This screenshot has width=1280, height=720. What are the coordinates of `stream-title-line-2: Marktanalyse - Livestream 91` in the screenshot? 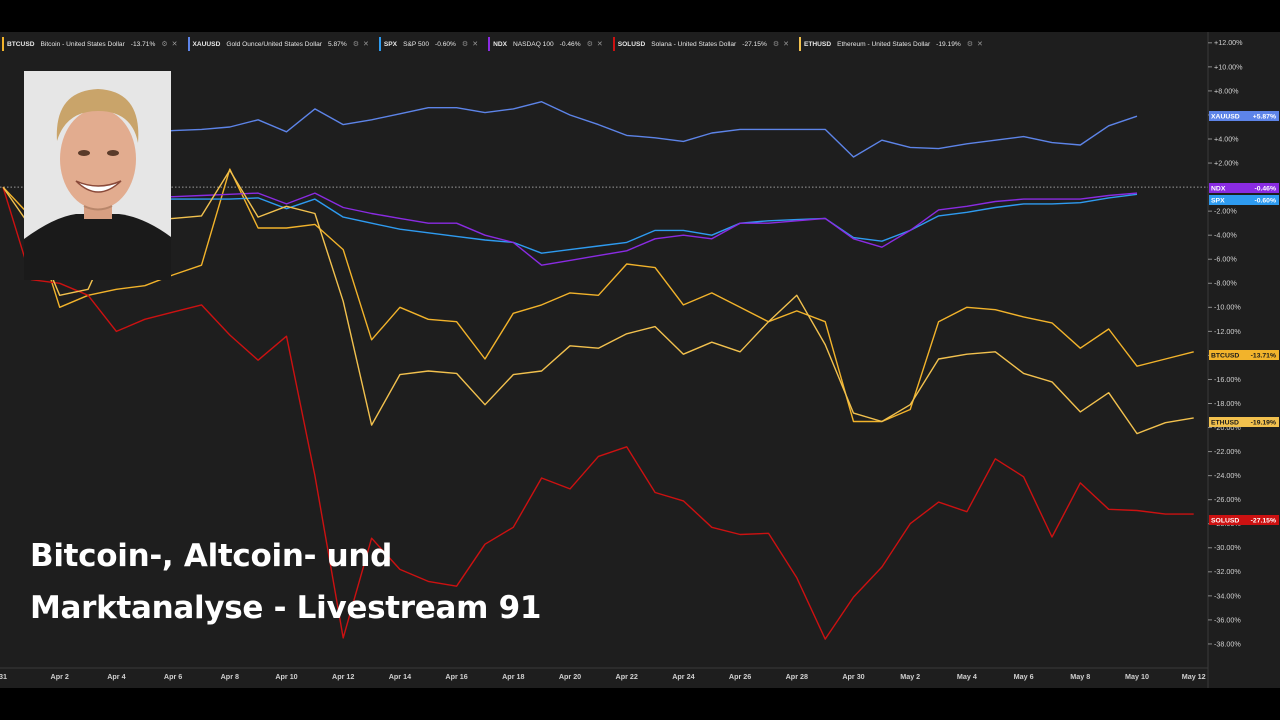 It's located at (286, 608).